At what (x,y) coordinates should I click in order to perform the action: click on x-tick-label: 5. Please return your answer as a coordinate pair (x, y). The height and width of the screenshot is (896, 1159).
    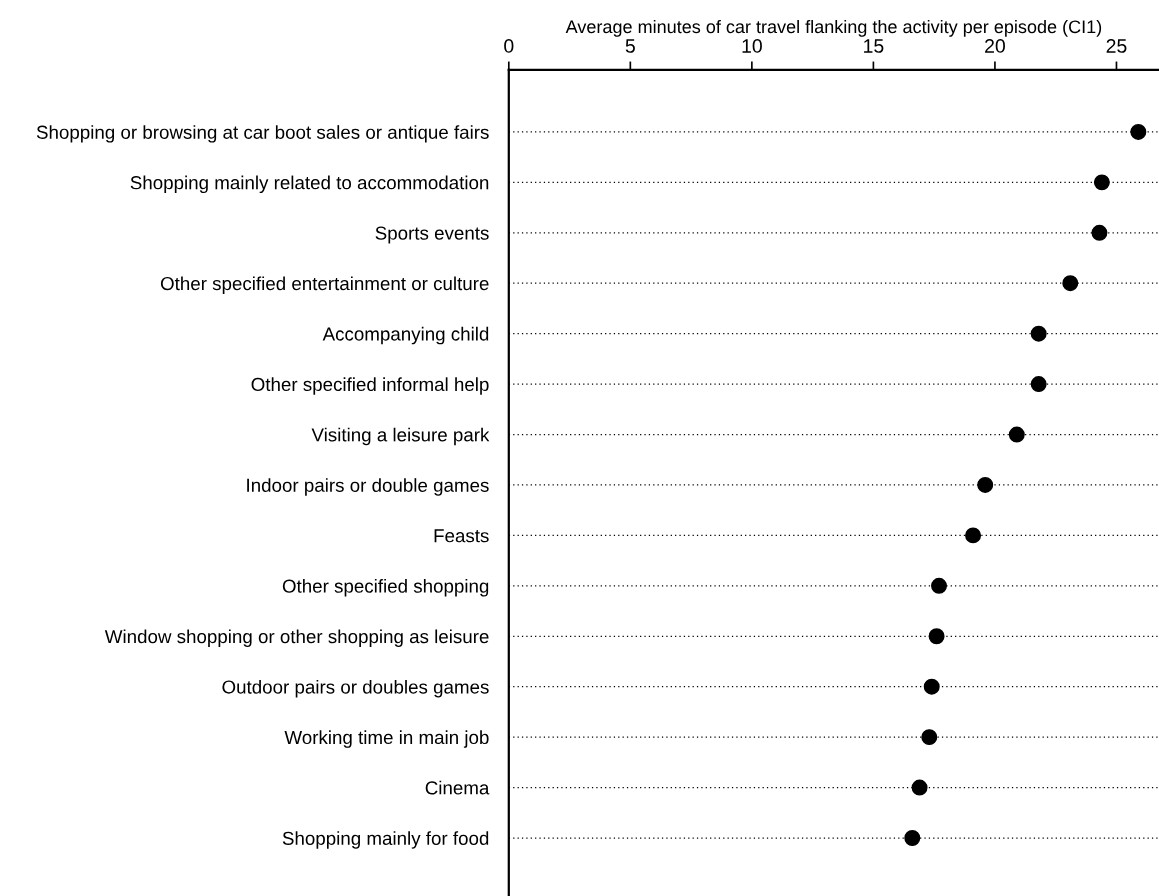
    Looking at the image, I should click on (630, 46).